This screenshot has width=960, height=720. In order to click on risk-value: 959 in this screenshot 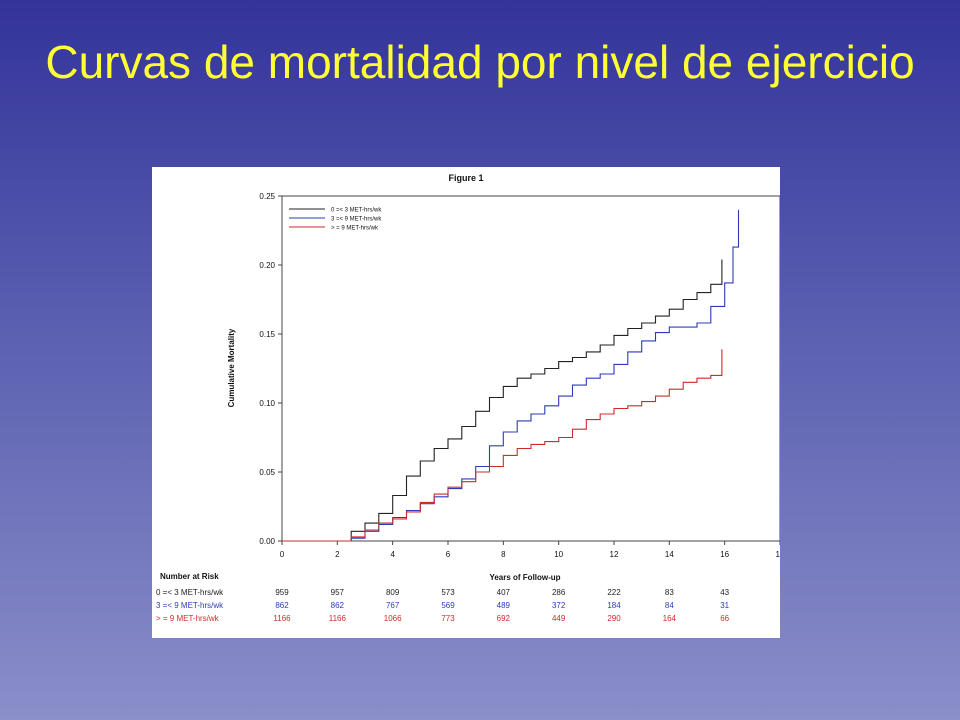, I will do `click(282, 592)`.